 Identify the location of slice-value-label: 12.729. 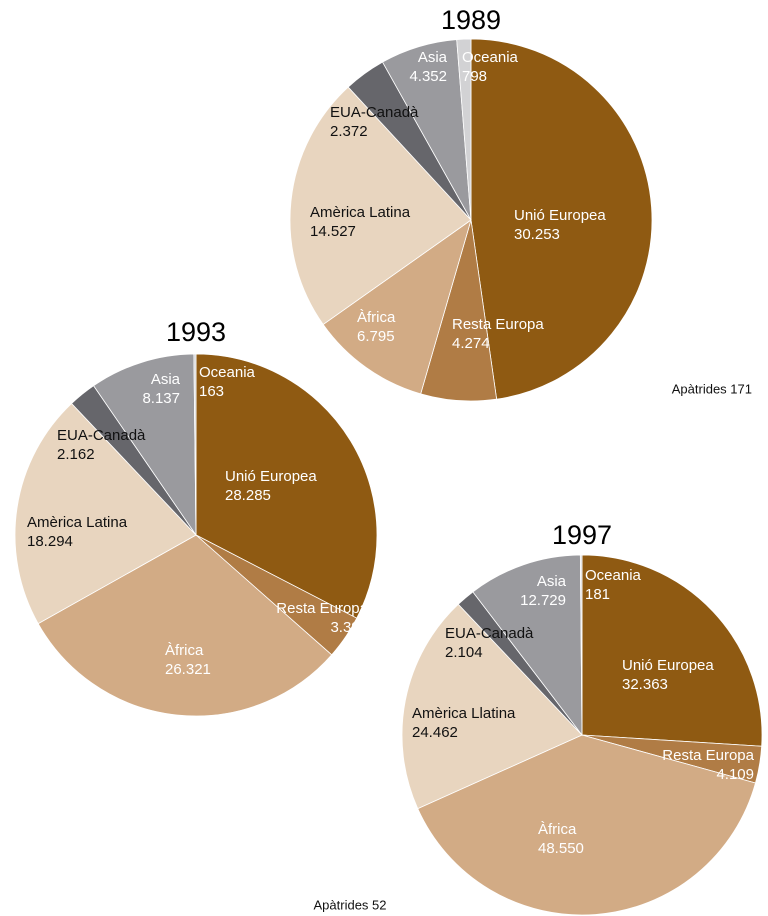
(543, 600).